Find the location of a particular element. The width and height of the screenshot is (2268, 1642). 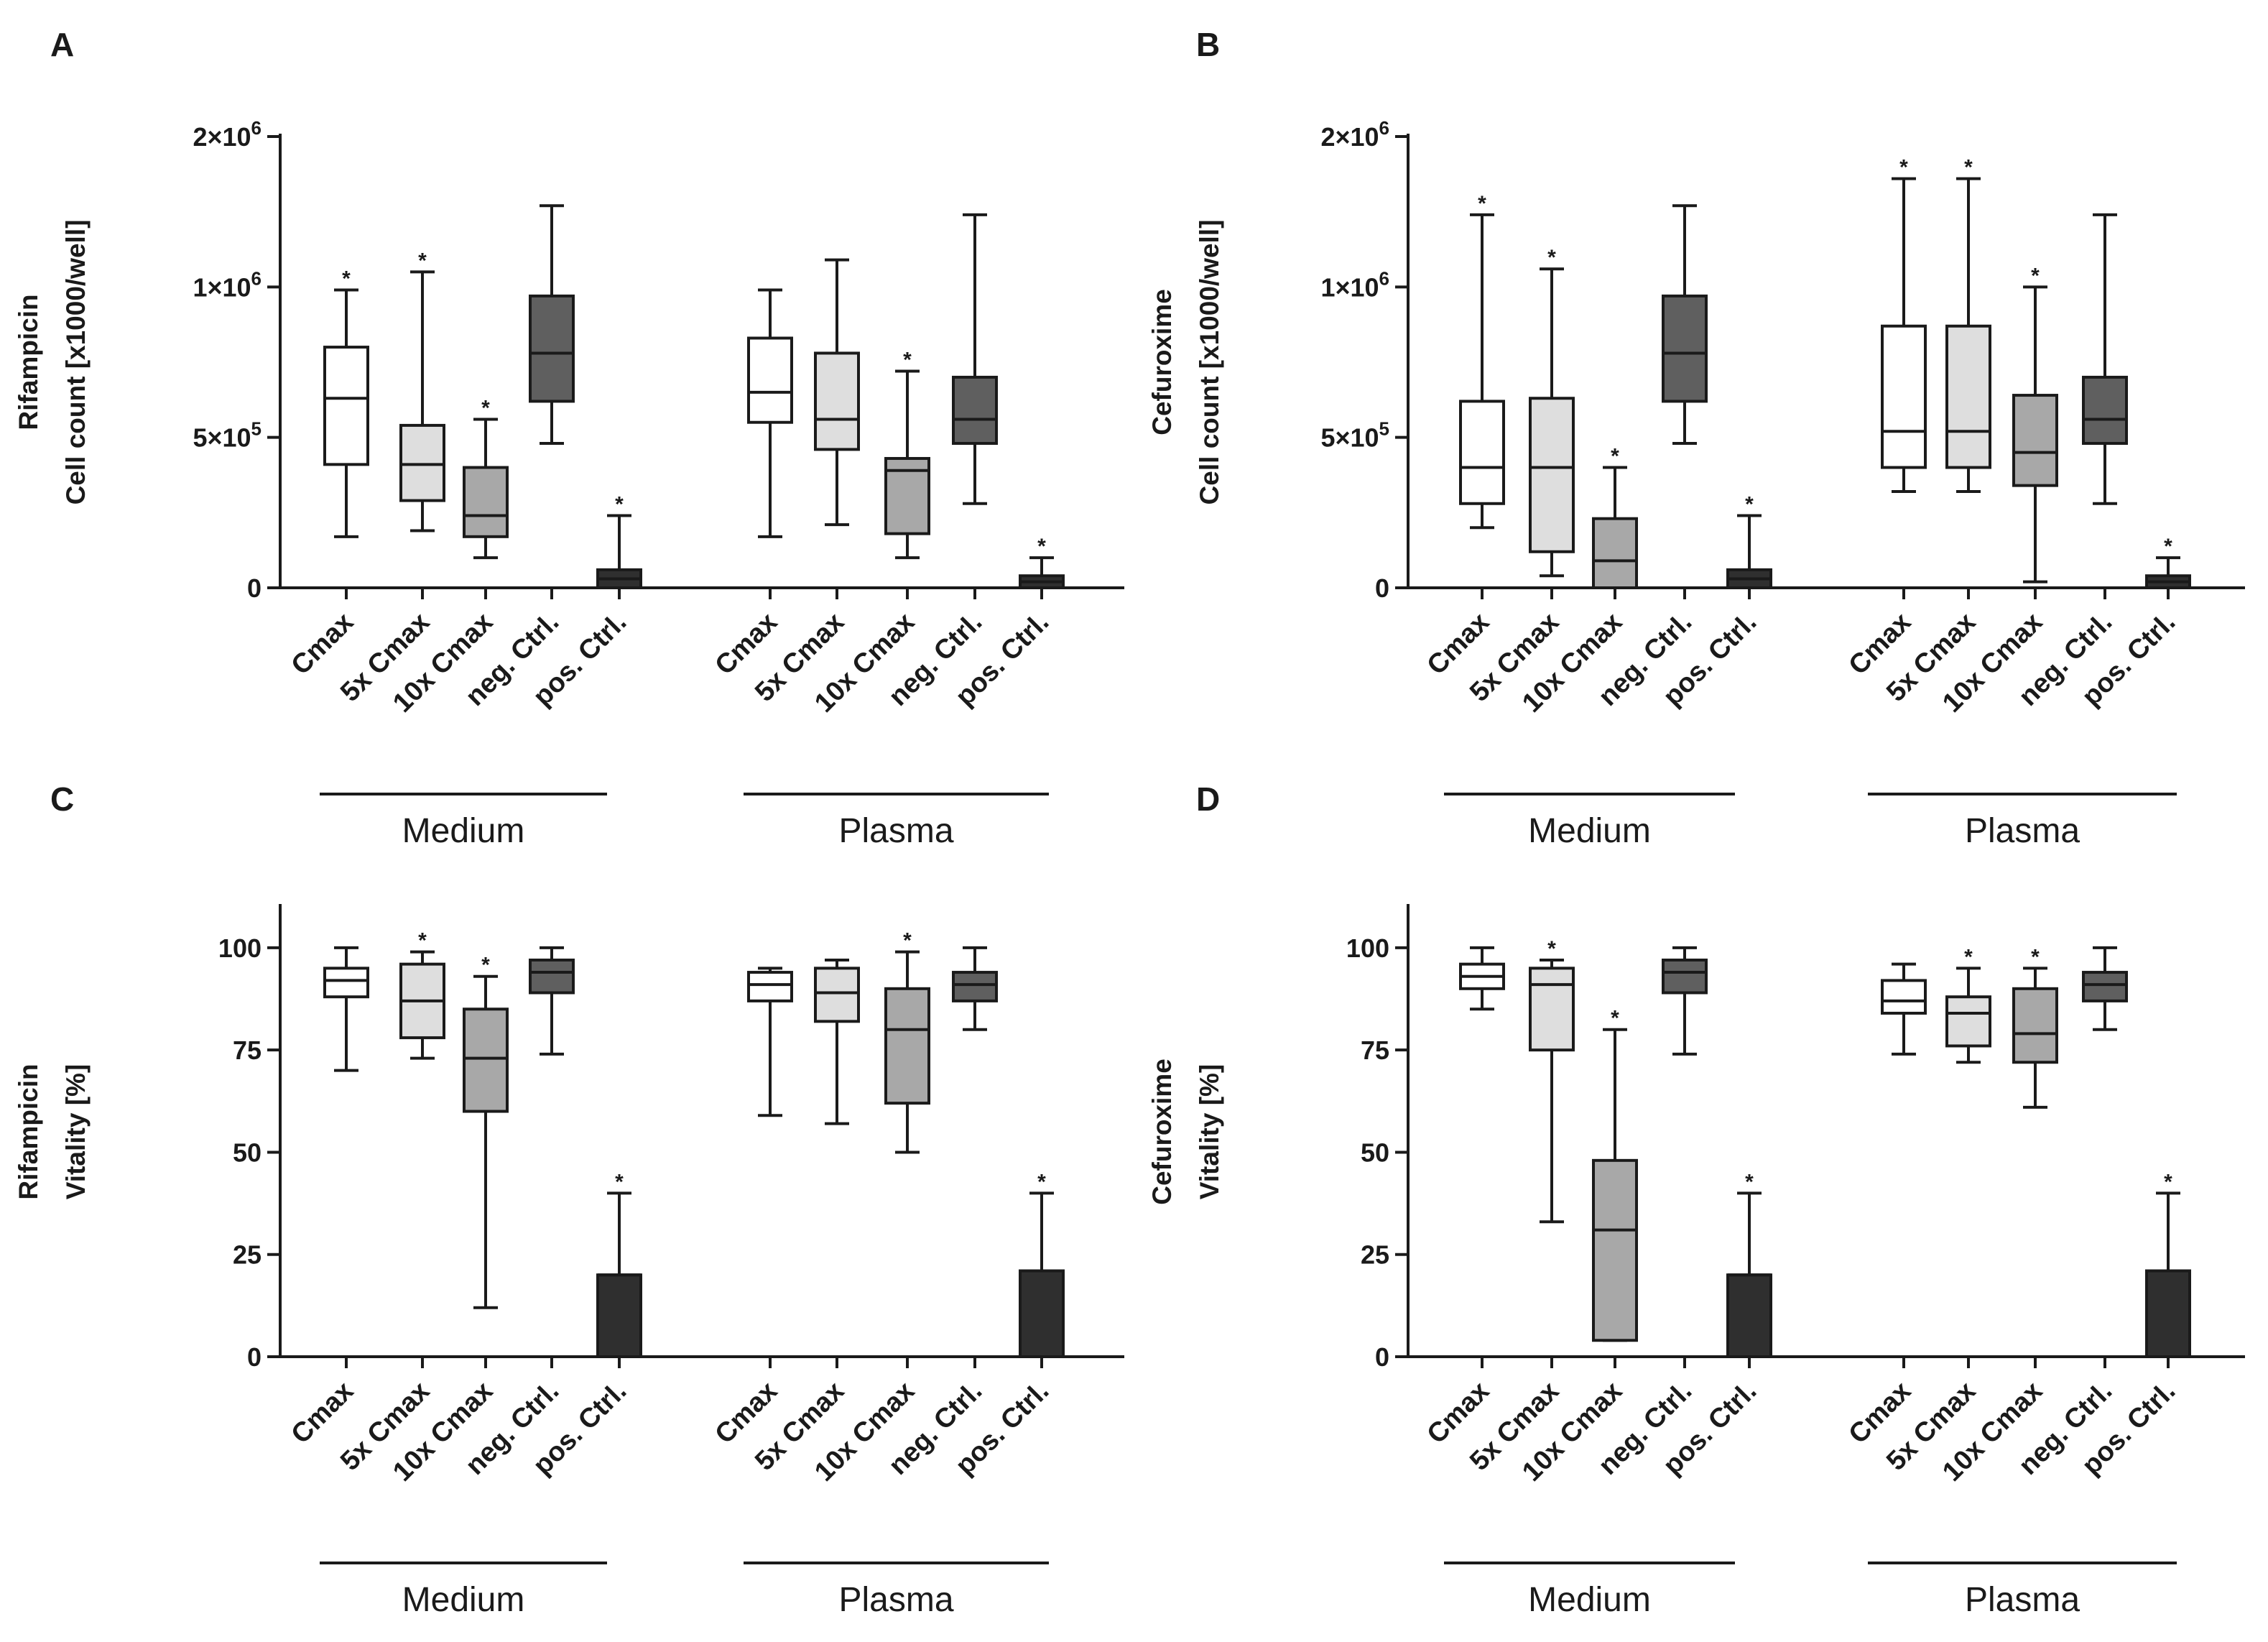

box-plasma-5x-cmax: * is located at coordinates (1968, 325).